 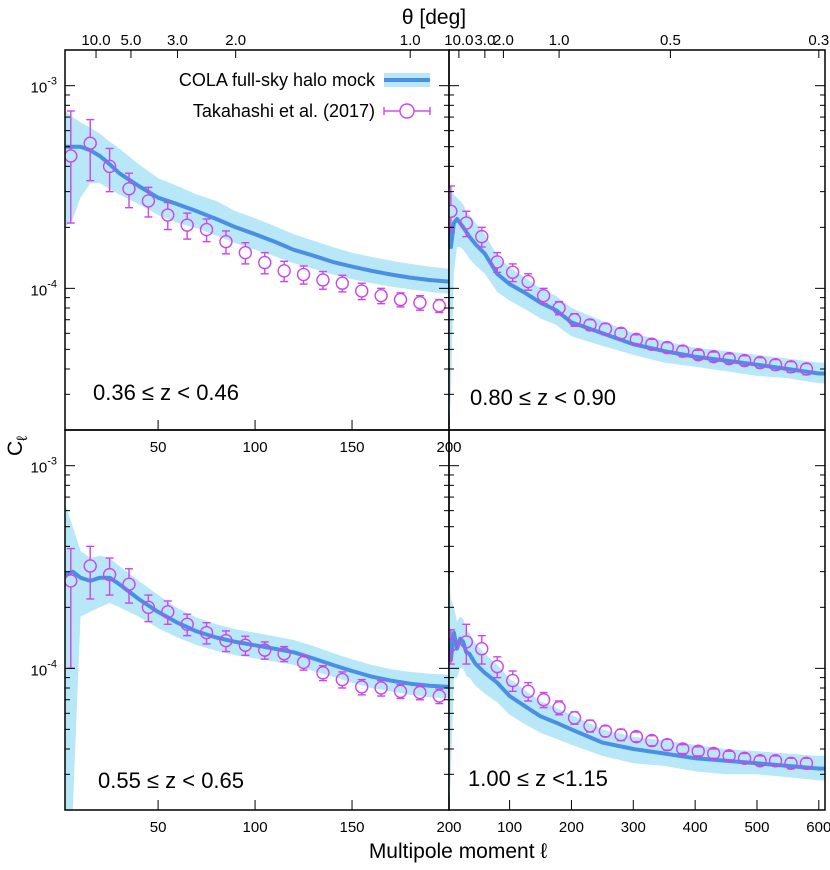 I want to click on top-tick-label: 5.0, so click(x=131, y=40).